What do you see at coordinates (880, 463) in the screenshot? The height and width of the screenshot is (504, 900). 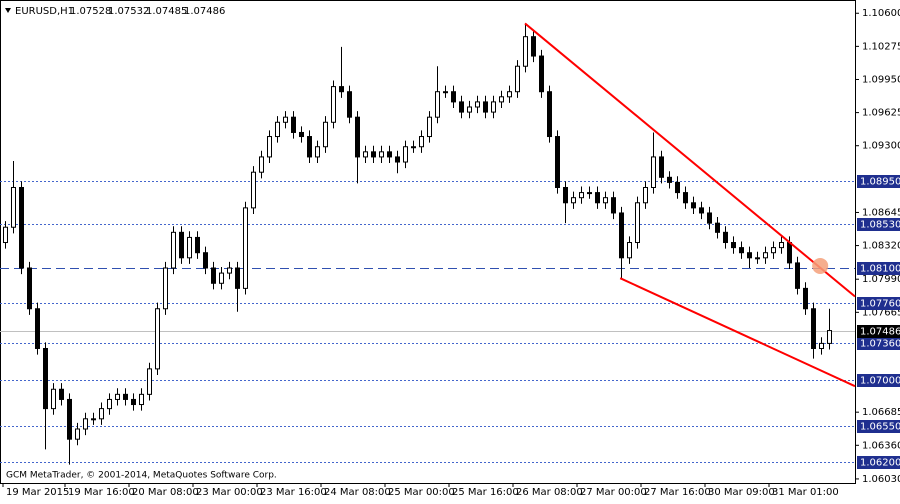 I see `level-label: 1.06200` at bounding box center [880, 463].